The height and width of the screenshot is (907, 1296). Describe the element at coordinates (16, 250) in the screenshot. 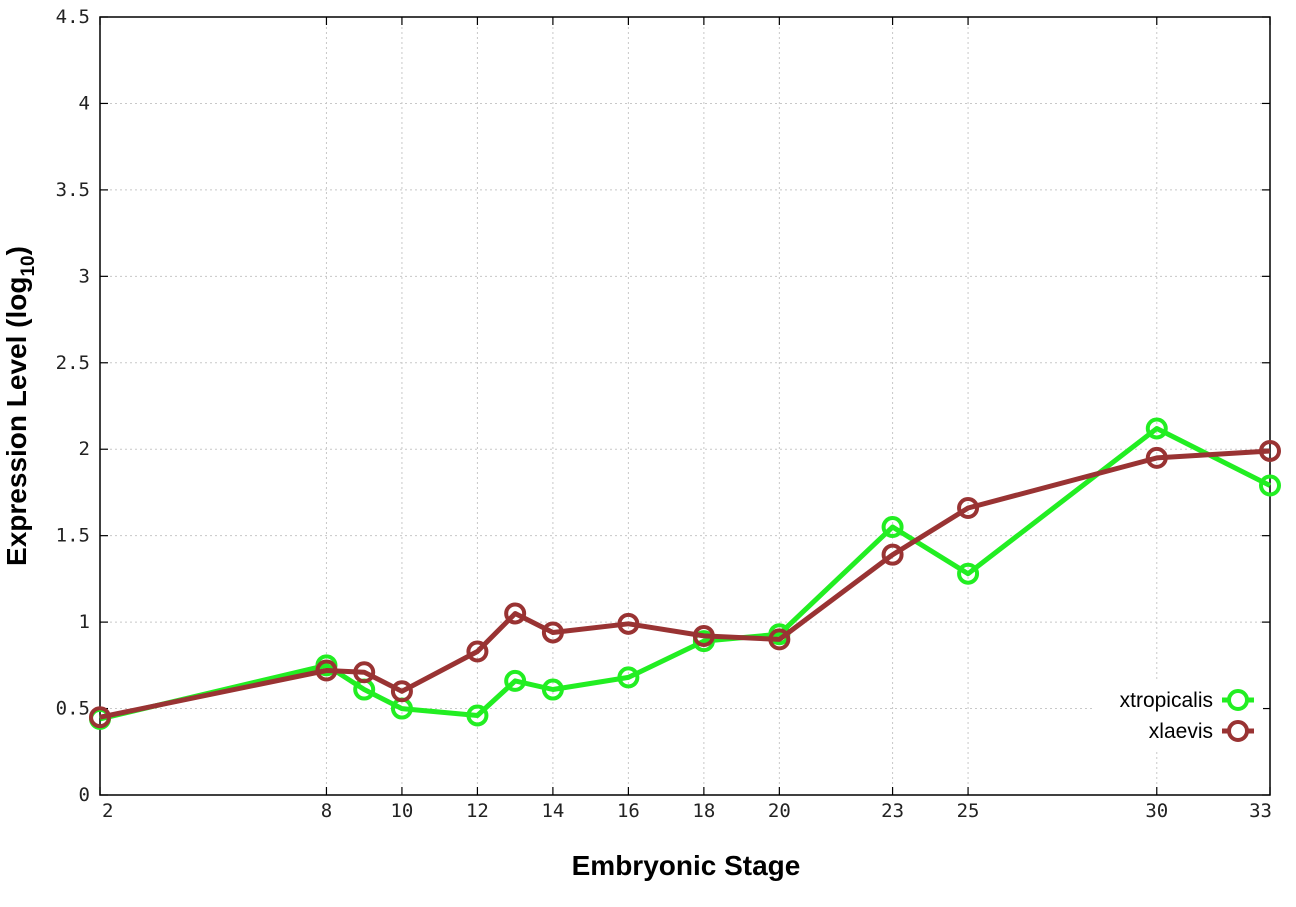

I see `y-axis-title-close: )` at that location.